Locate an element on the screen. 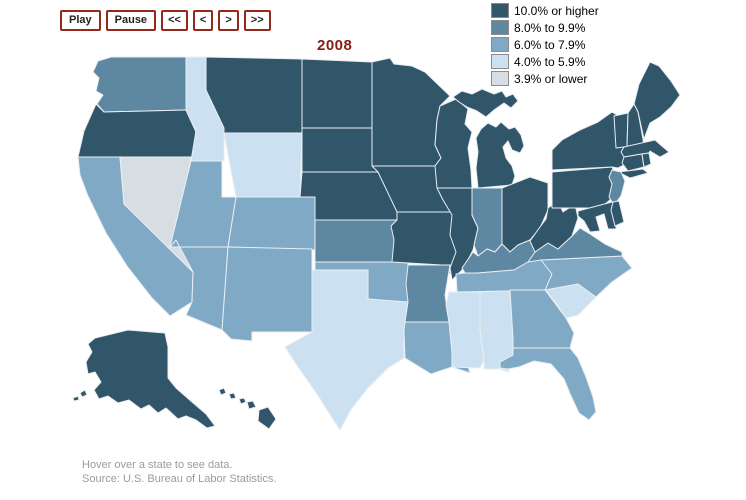  state-wy is located at coordinates (263, 165).